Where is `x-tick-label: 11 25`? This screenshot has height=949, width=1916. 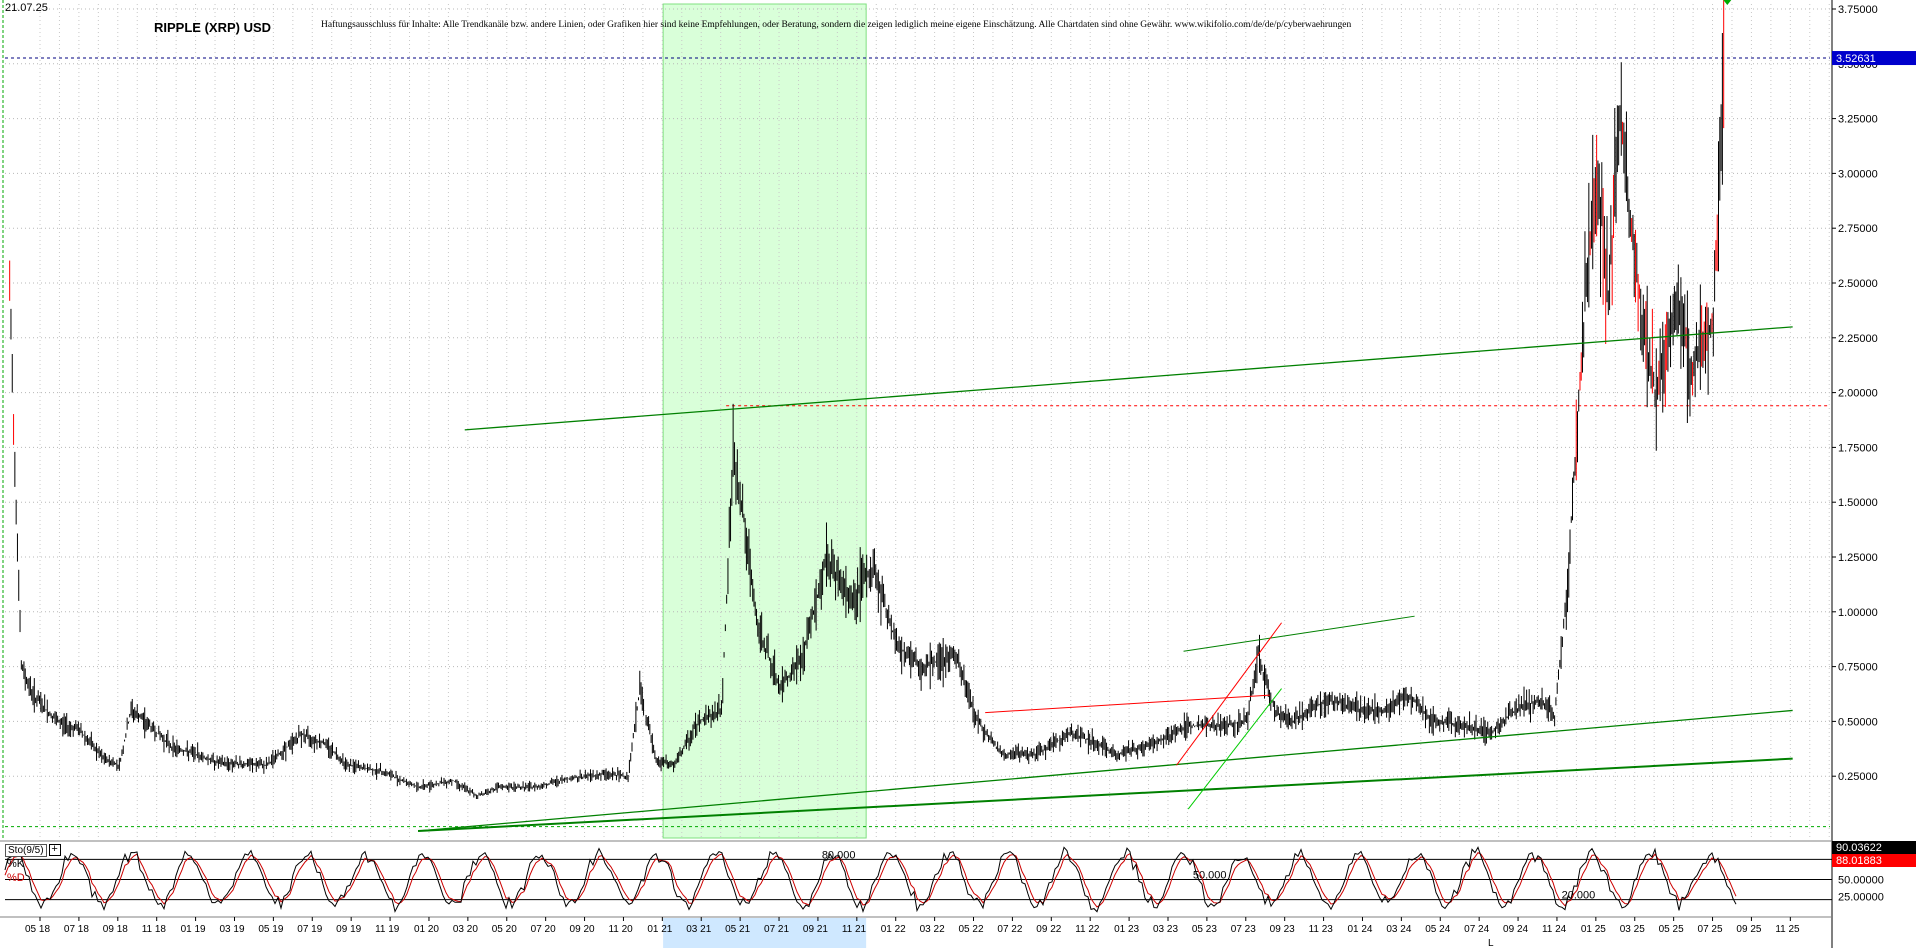 x-tick-label: 11 25 is located at coordinates (1787, 929).